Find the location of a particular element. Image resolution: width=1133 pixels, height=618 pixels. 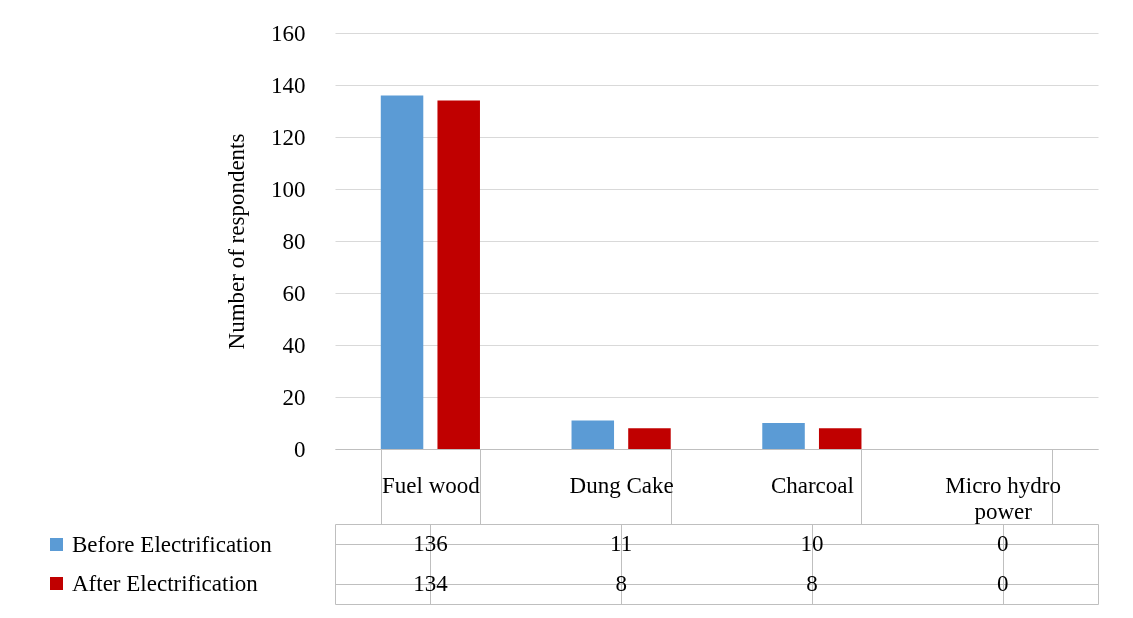

data-label: 136 is located at coordinates (430, 543).